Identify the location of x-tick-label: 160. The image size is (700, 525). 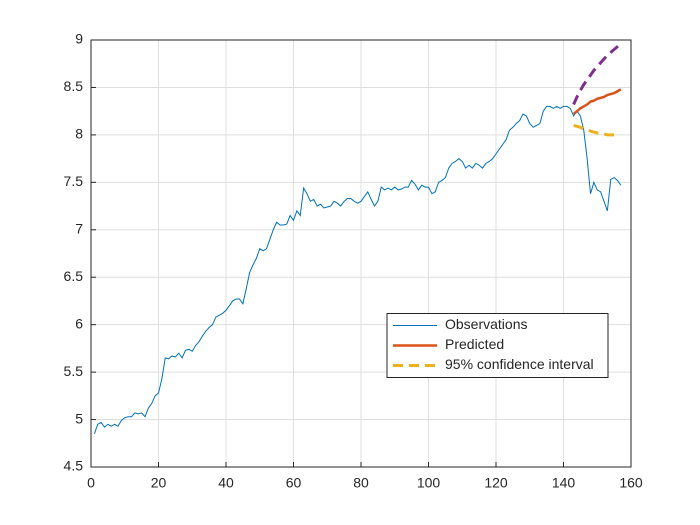
(631, 483).